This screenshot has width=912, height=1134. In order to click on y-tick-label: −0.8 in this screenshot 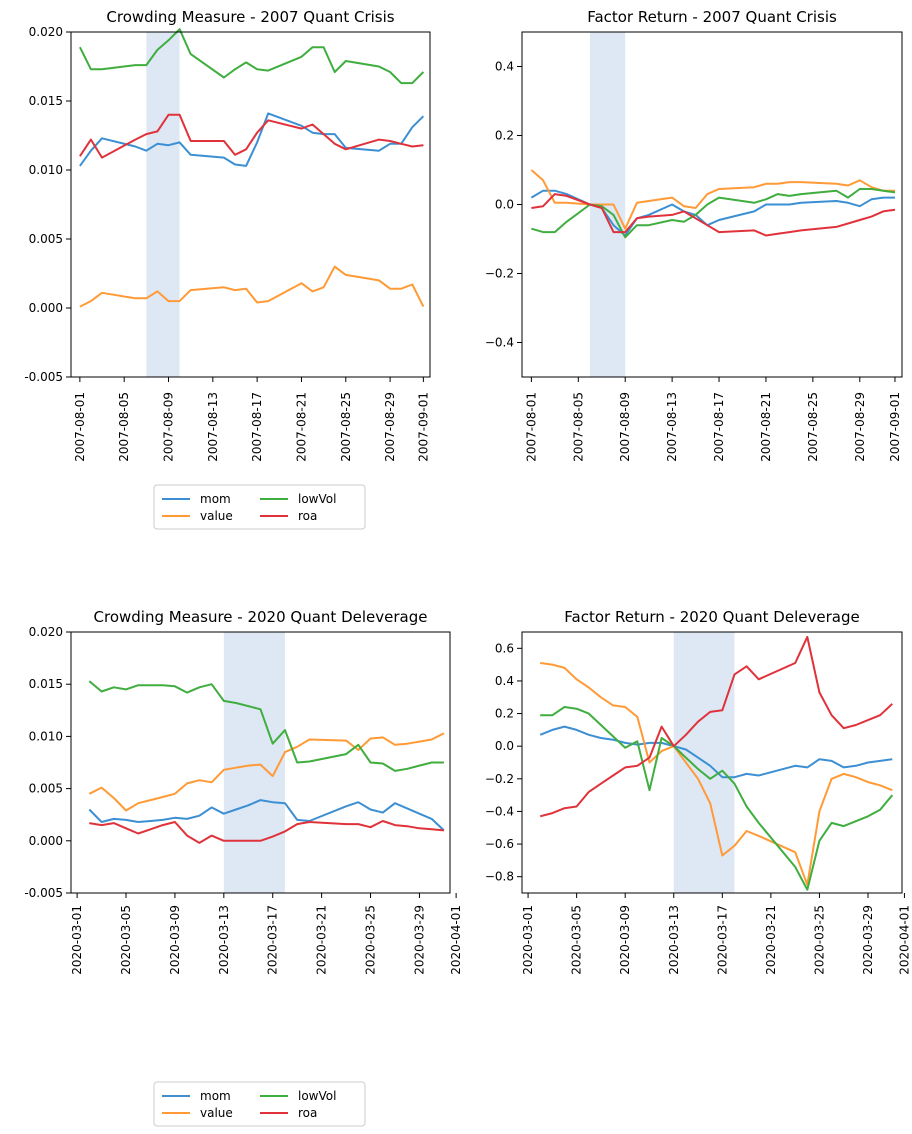, I will do `click(499, 877)`.